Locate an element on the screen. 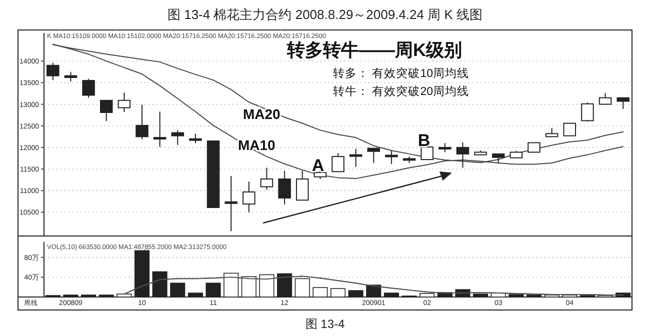 The height and width of the screenshot is (336, 650). annotation: 转多转牛——周K级别 is located at coordinates (374, 50).